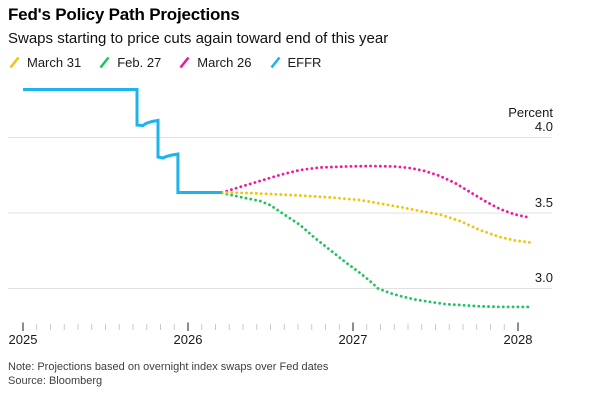  I want to click on series-line-effr, so click(122, 141).